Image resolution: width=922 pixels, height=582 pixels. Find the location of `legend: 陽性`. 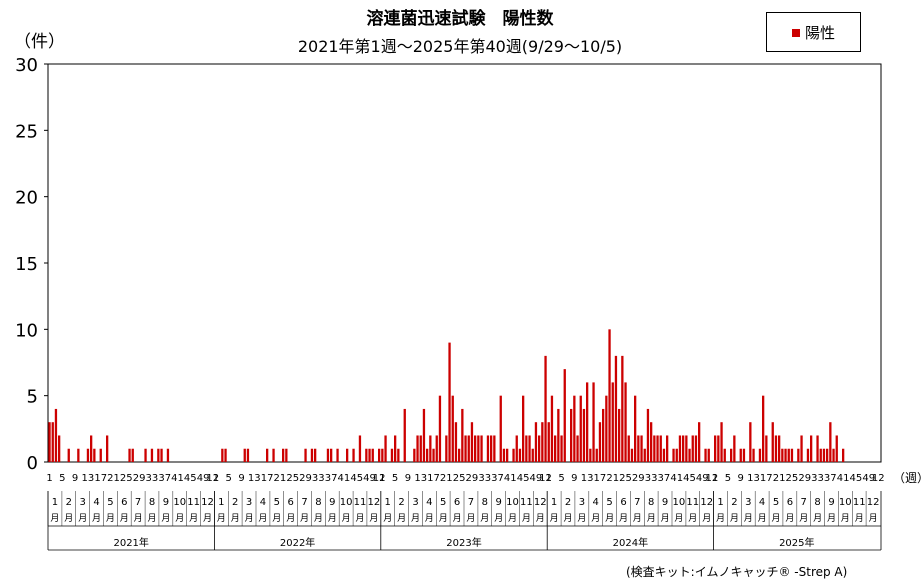

legend: 陽性 is located at coordinates (813, 32).